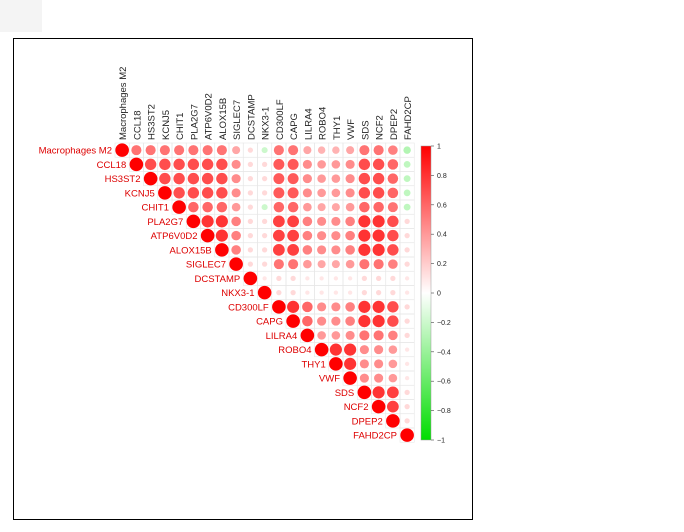 This screenshot has width=684, height=532. I want to click on col-label: NKX3-1, so click(266, 123).